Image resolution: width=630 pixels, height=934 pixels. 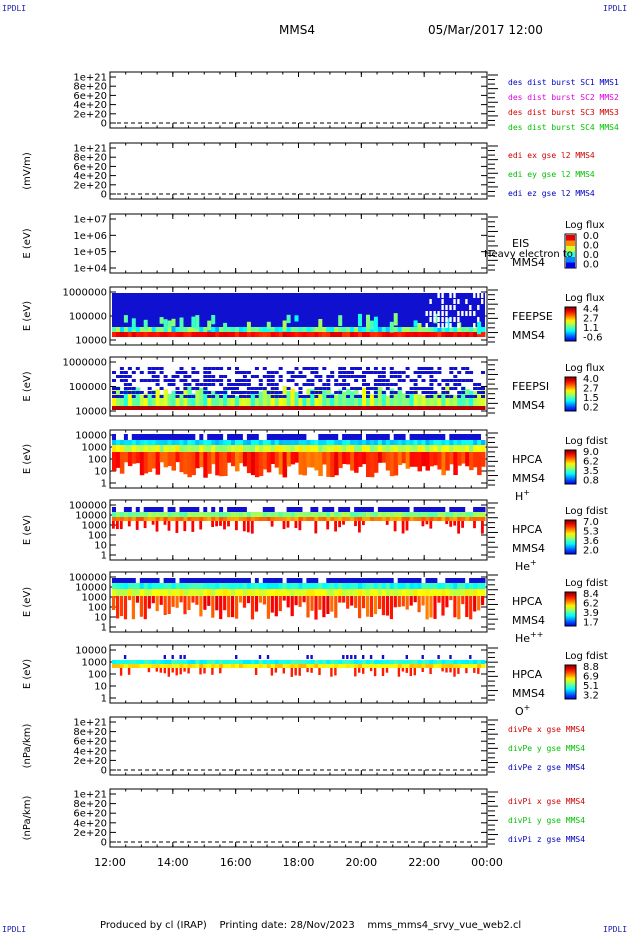 What do you see at coordinates (591, 522) in the screenshot?
I see `colorbar-tick-label: 7.0` at bounding box center [591, 522].